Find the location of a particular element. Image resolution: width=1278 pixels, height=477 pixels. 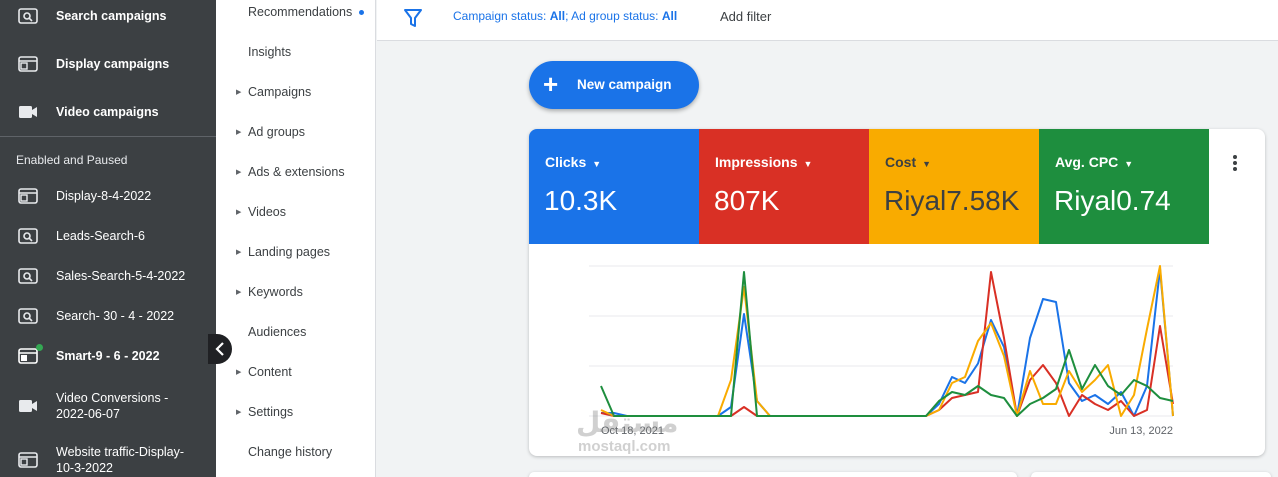

nav-item-label: Content is located at coordinates (270, 372).